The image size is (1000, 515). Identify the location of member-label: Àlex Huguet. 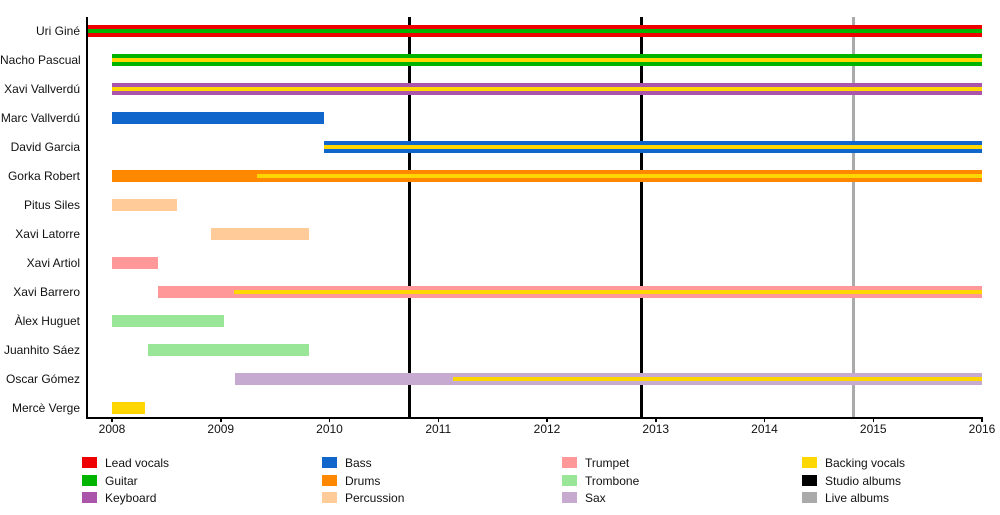
(47, 321).